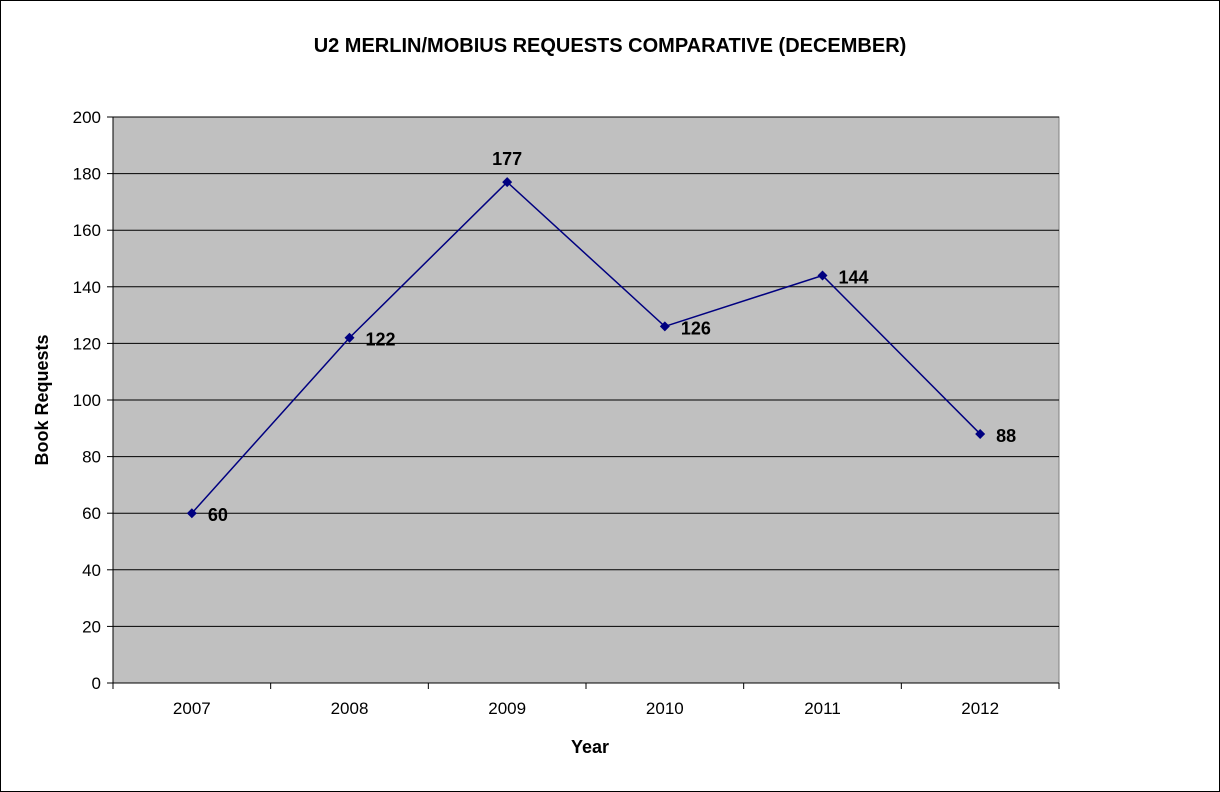 This screenshot has height=792, width=1220. Describe the element at coordinates (1006, 436) in the screenshot. I see `data-label: 88` at that location.